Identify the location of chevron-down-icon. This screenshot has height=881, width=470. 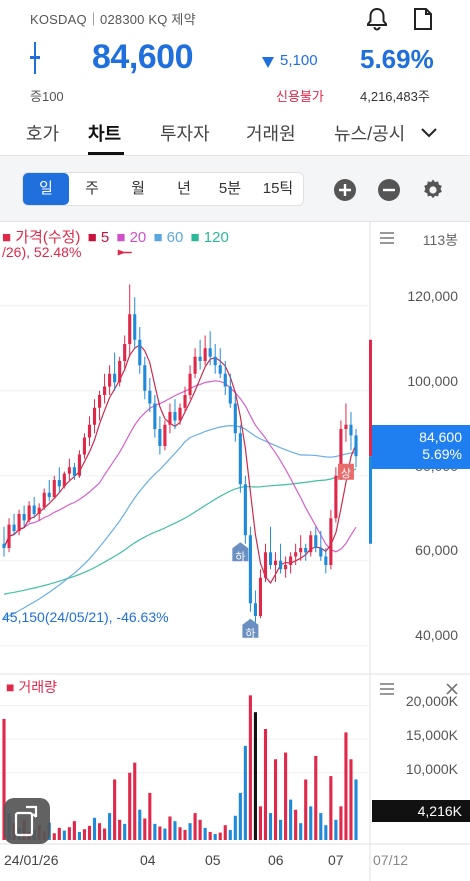
(429, 135).